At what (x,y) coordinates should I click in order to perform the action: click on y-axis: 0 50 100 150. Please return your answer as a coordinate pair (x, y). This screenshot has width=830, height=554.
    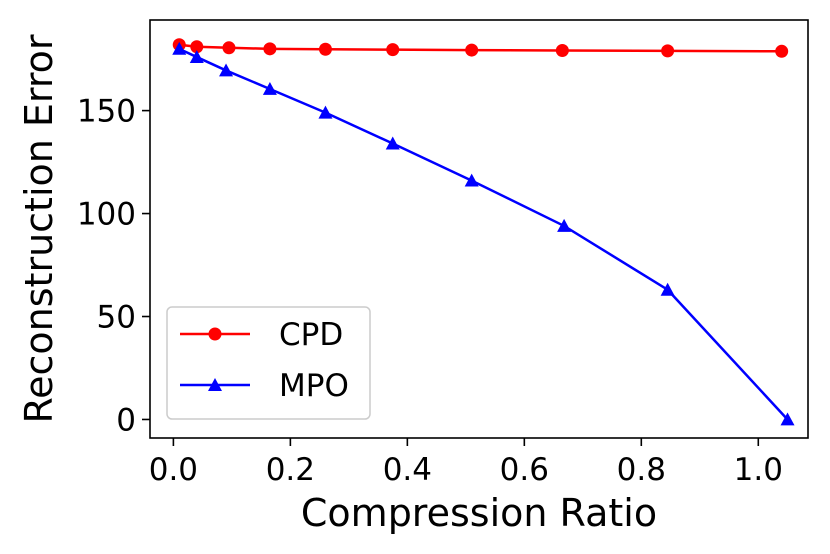
    Looking at the image, I should click on (113, 266).